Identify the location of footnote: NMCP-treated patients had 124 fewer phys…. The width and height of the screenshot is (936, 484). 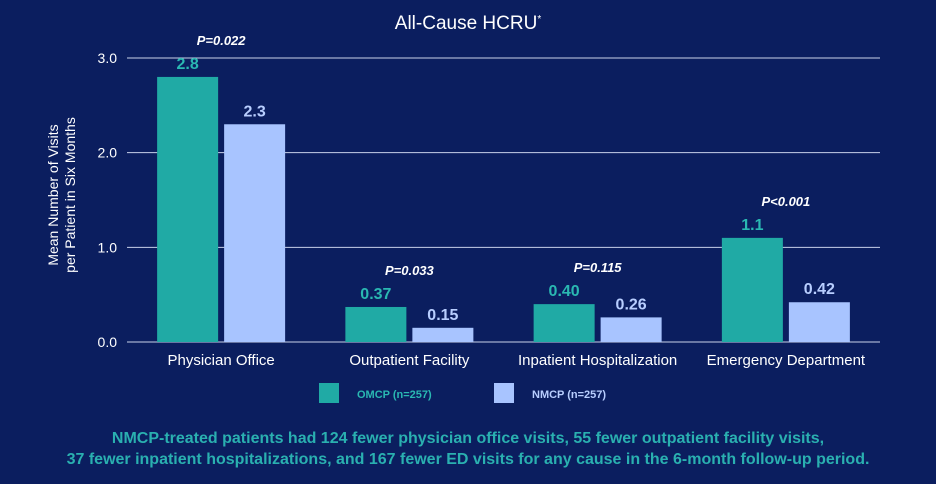
(468, 449).